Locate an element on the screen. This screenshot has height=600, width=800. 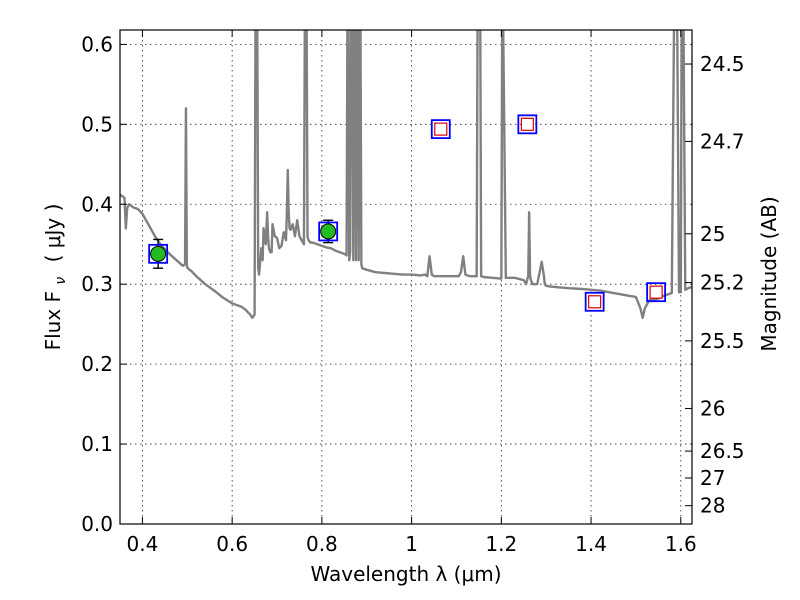
y2-tick-label: 27 is located at coordinates (712, 478).